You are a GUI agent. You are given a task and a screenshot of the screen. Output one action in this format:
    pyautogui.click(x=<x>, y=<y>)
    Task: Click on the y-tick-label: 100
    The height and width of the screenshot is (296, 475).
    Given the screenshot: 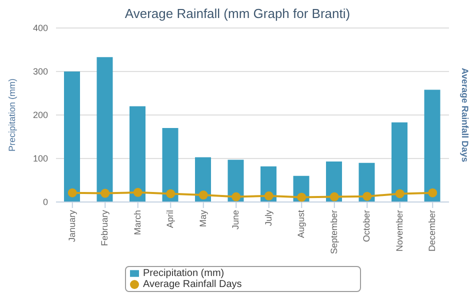 What is the action you would take?
    pyautogui.click(x=40, y=159)
    